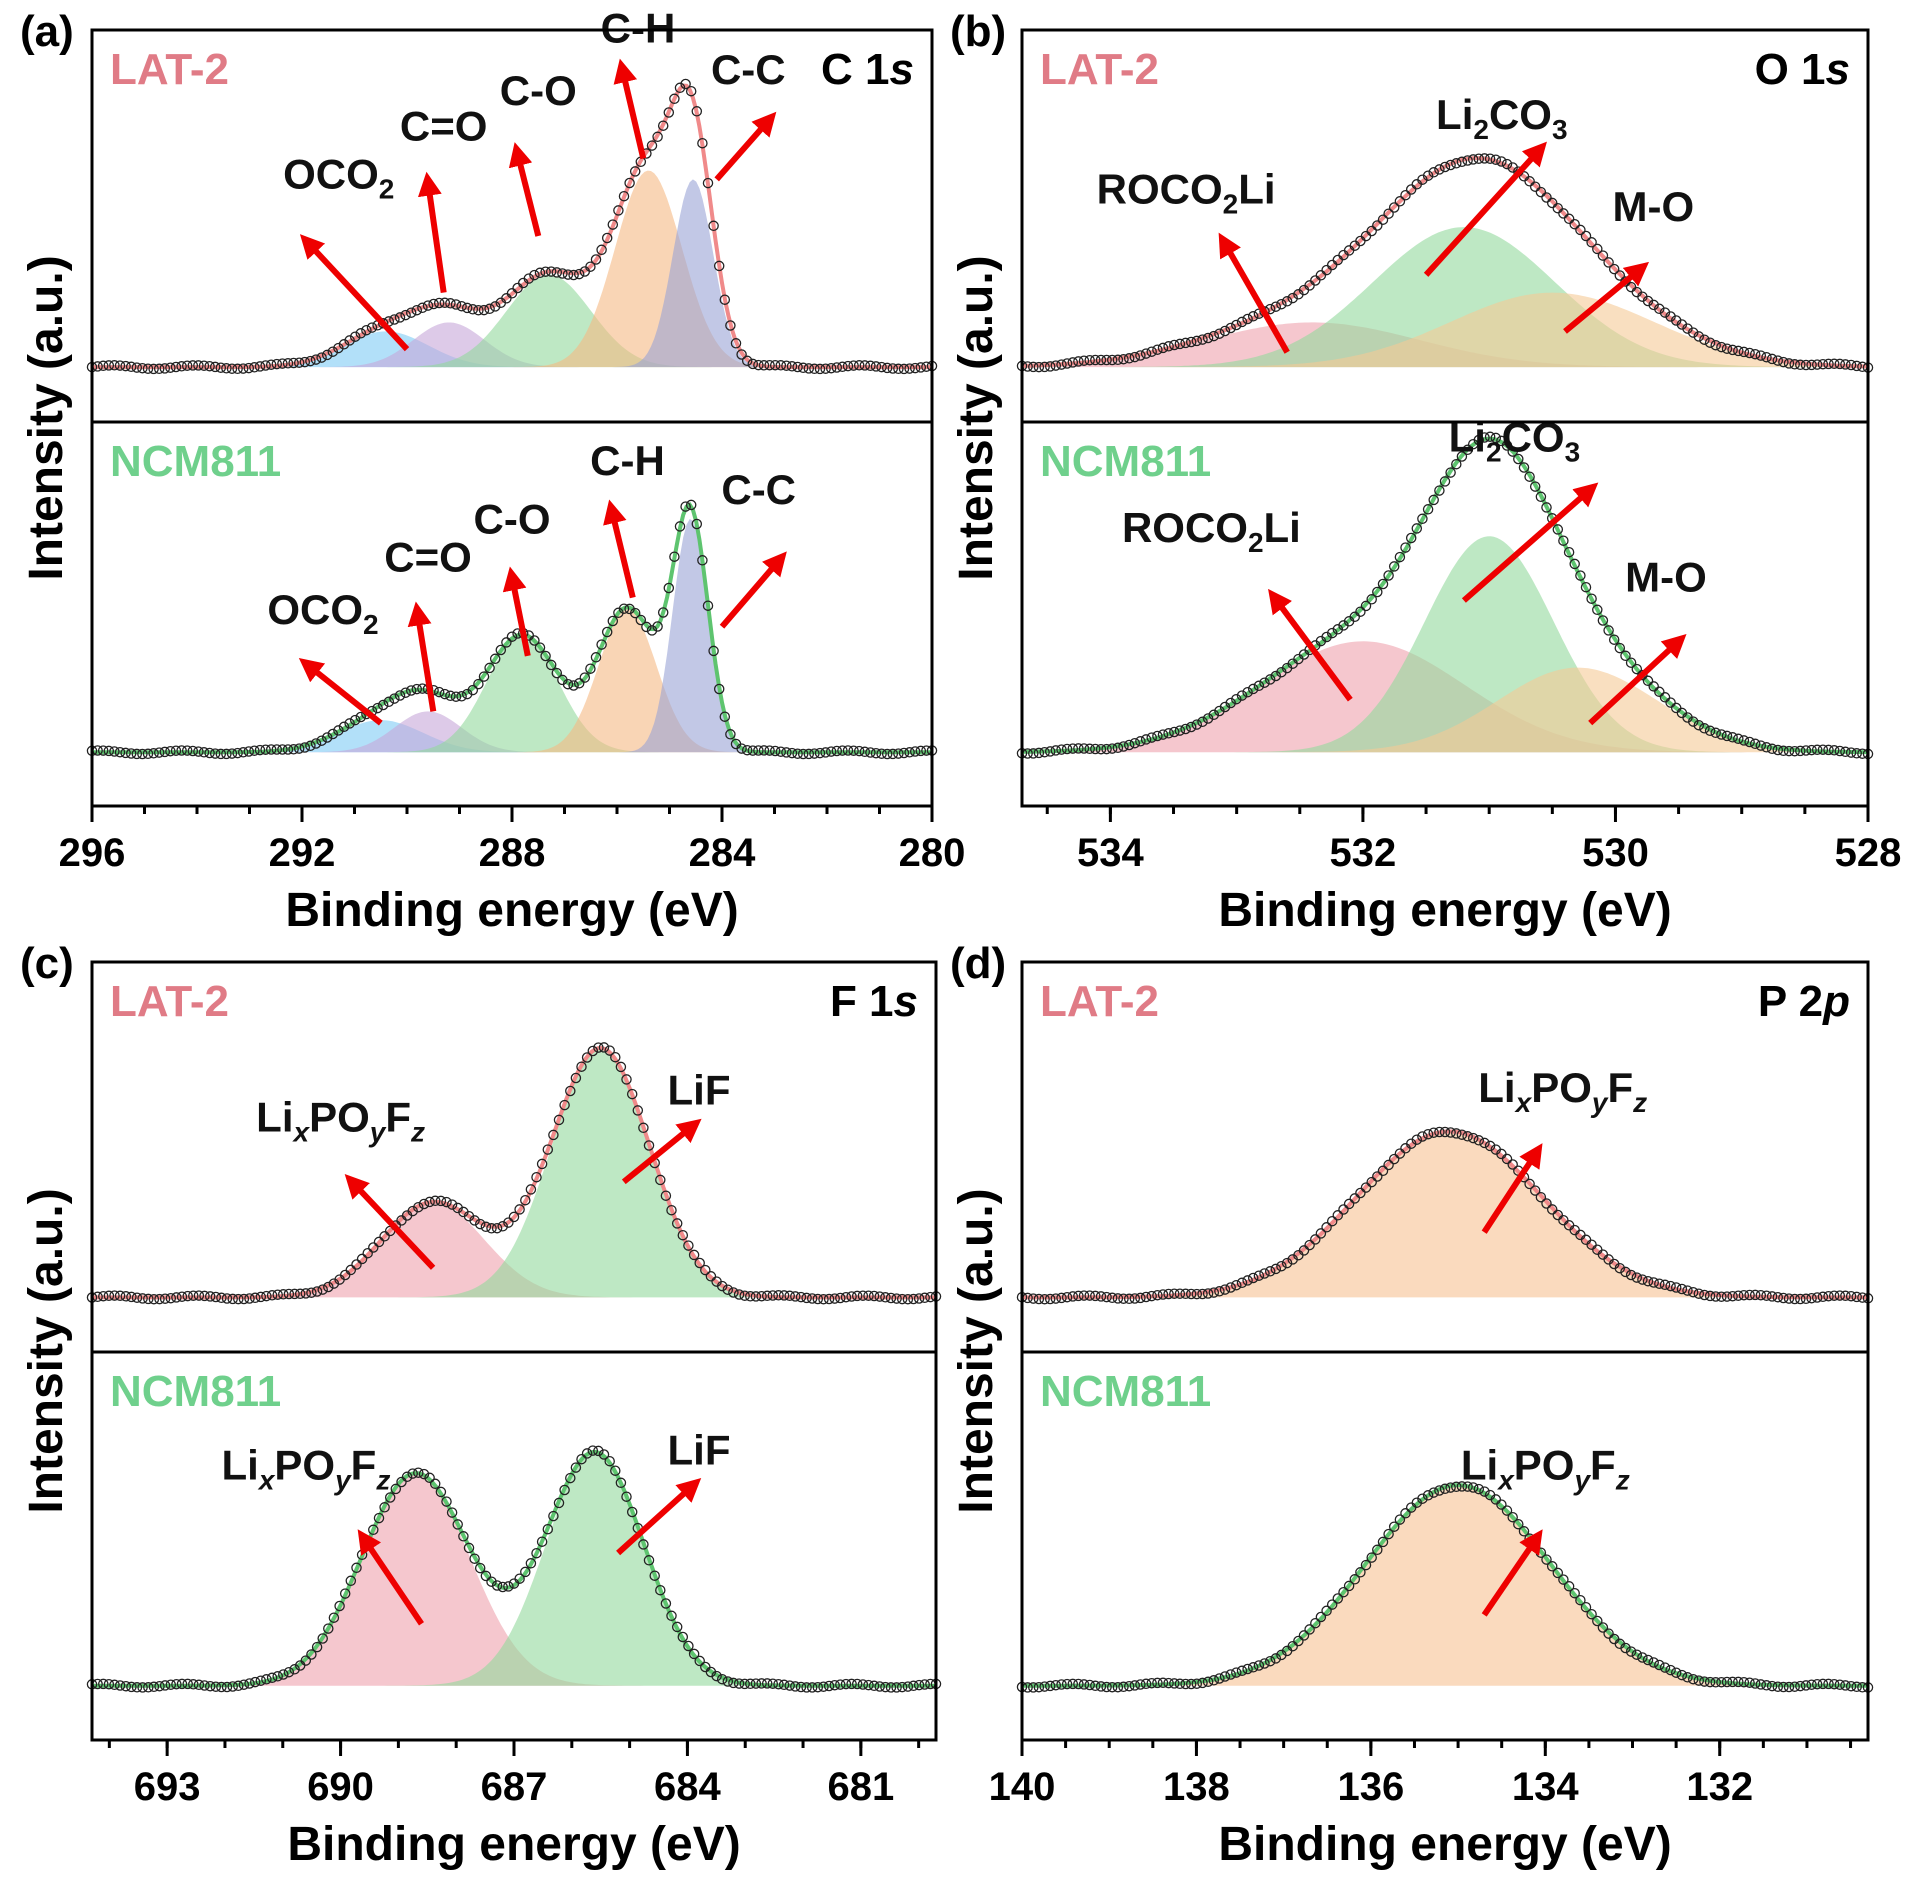 The width and height of the screenshot is (1920, 1892). I want to click on peak-label: M-O, so click(1666, 577).